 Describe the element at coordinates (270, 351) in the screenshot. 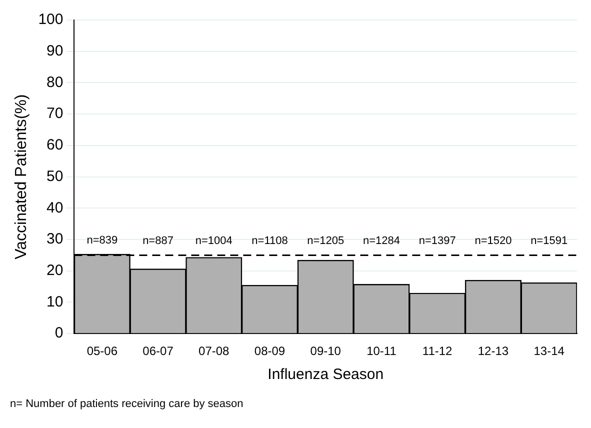

I see `x-tick-label: 08-09` at that location.